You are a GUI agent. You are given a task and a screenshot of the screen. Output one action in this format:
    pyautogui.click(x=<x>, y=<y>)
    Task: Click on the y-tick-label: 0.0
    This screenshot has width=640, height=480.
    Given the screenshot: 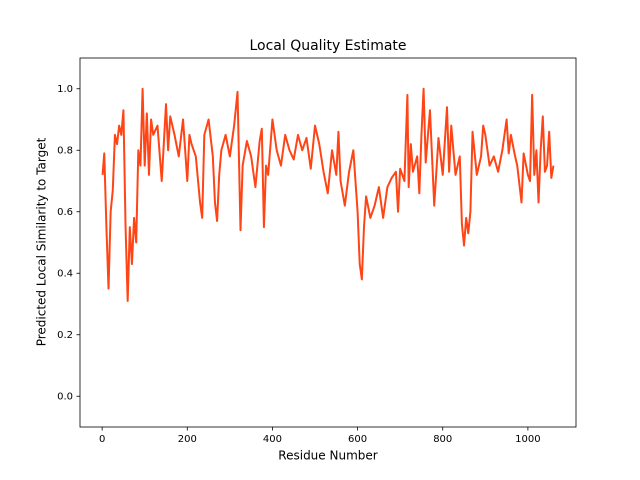 What is the action you would take?
    pyautogui.click(x=65, y=396)
    